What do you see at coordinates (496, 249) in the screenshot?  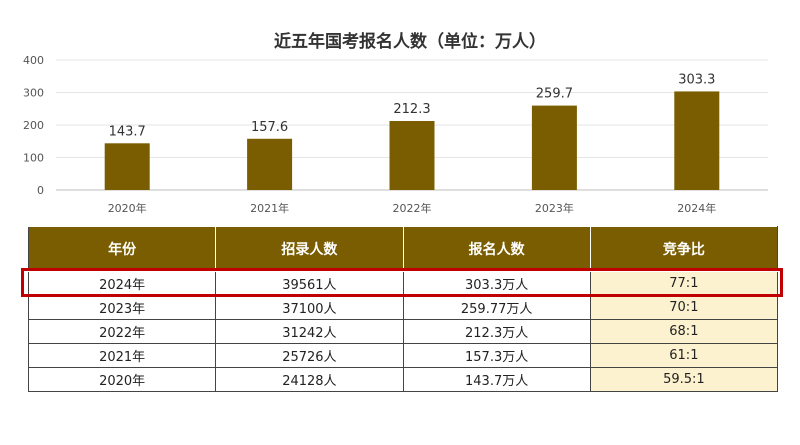 I see `header-applicants: 报名人数` at bounding box center [496, 249].